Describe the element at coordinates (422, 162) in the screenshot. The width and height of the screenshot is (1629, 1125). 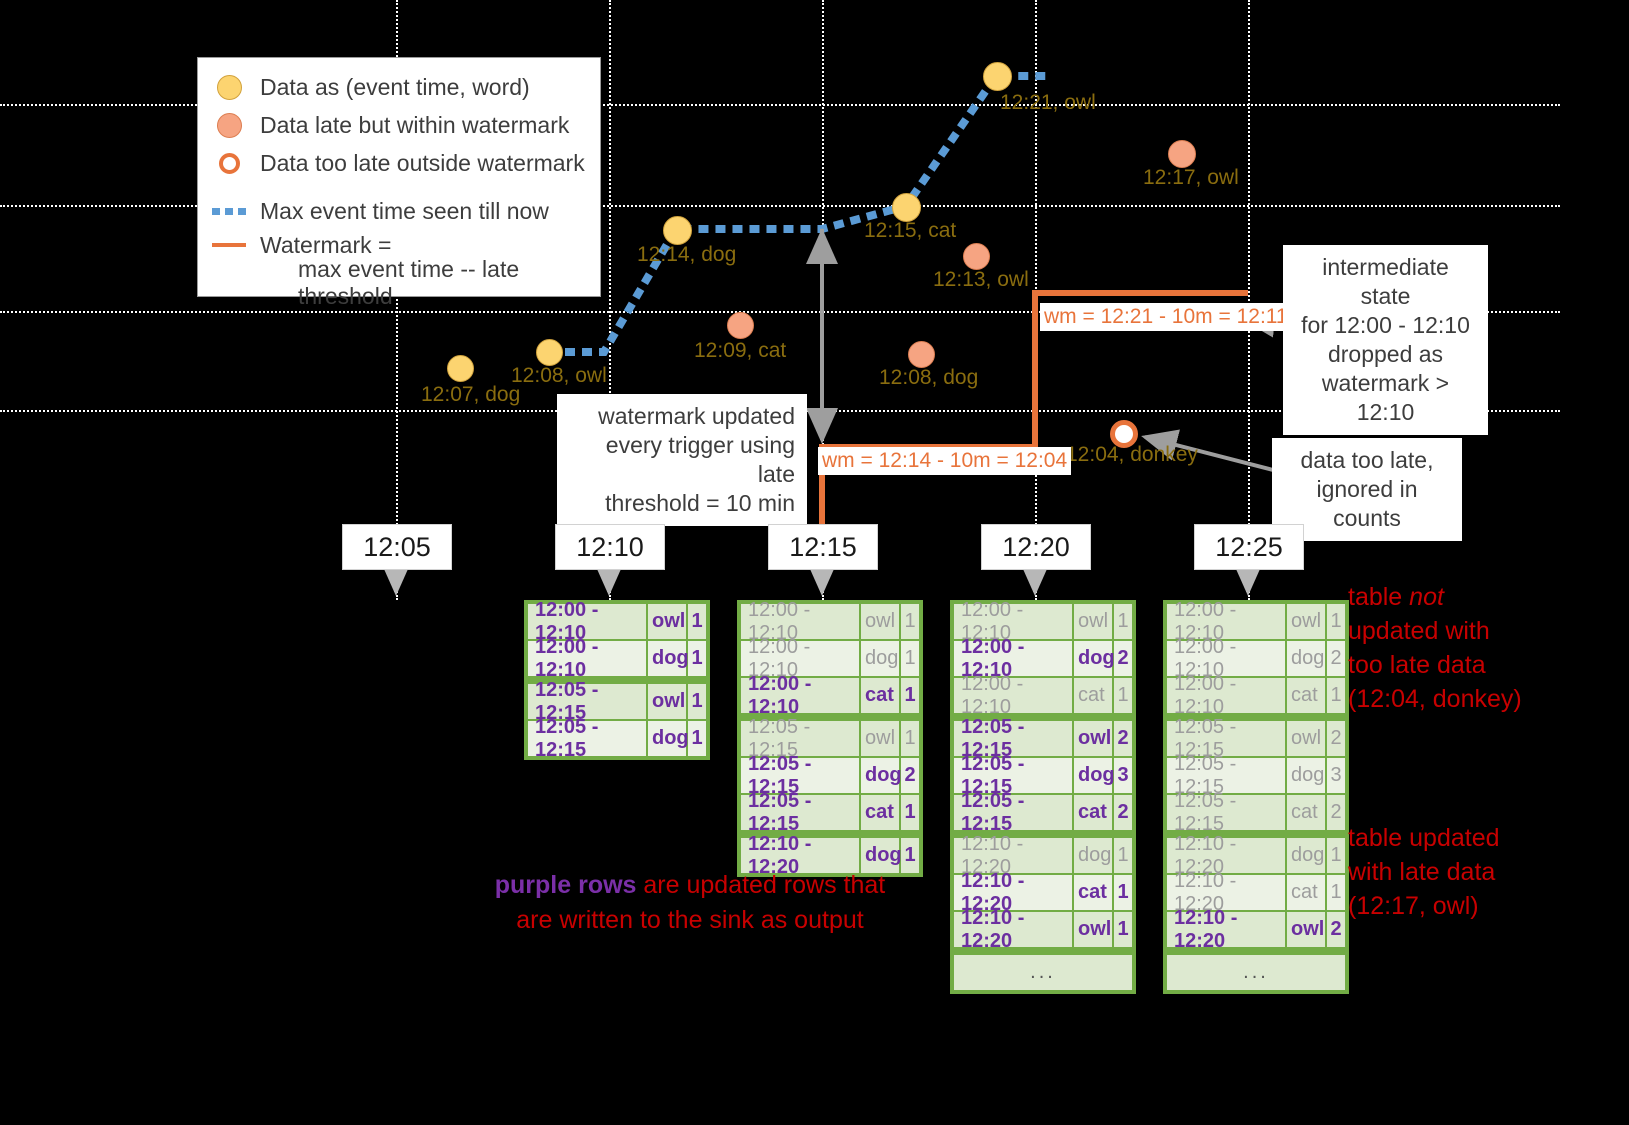
I see `legend-label: Data too late outside watermark` at that location.